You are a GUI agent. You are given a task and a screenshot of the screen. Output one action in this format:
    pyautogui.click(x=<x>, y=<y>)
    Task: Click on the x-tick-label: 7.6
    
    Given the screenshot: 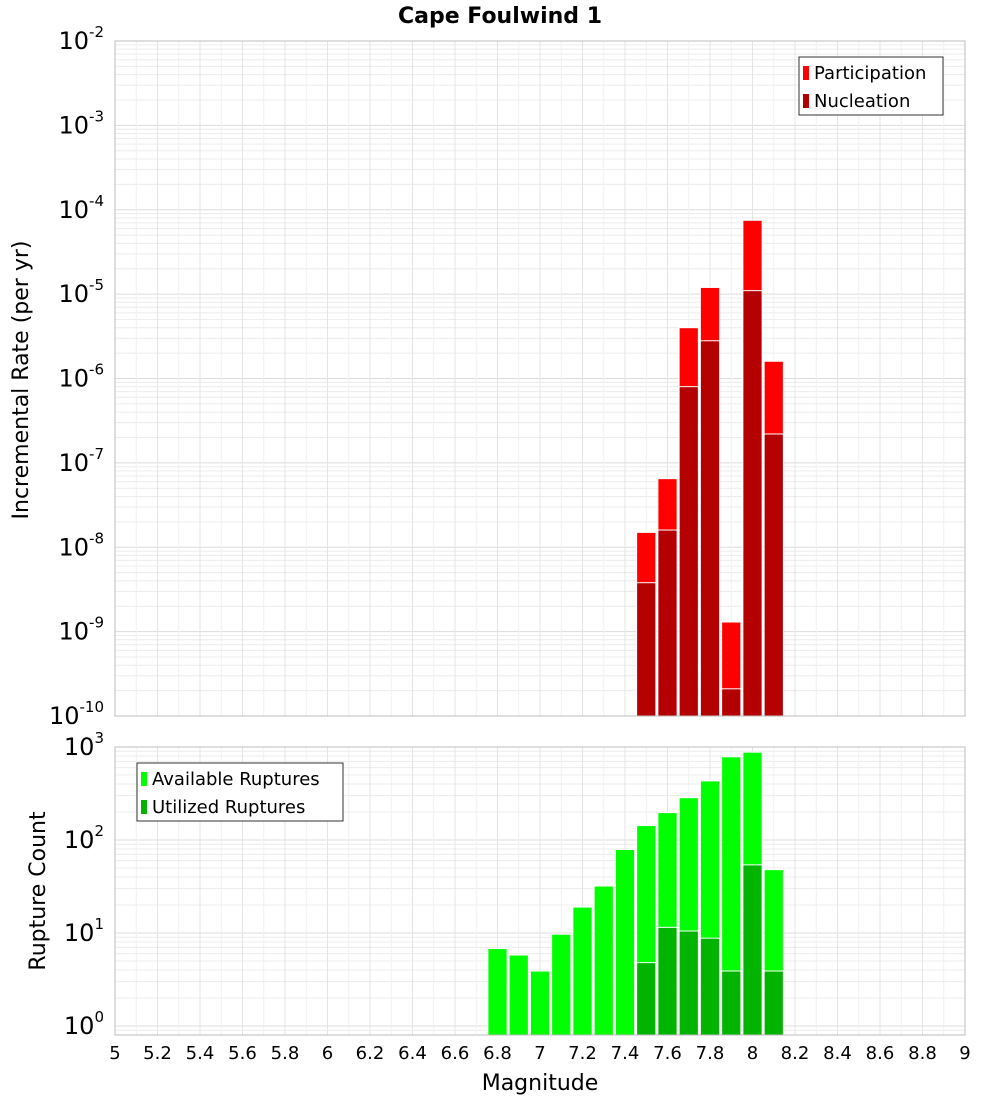 What is the action you would take?
    pyautogui.click(x=667, y=1053)
    